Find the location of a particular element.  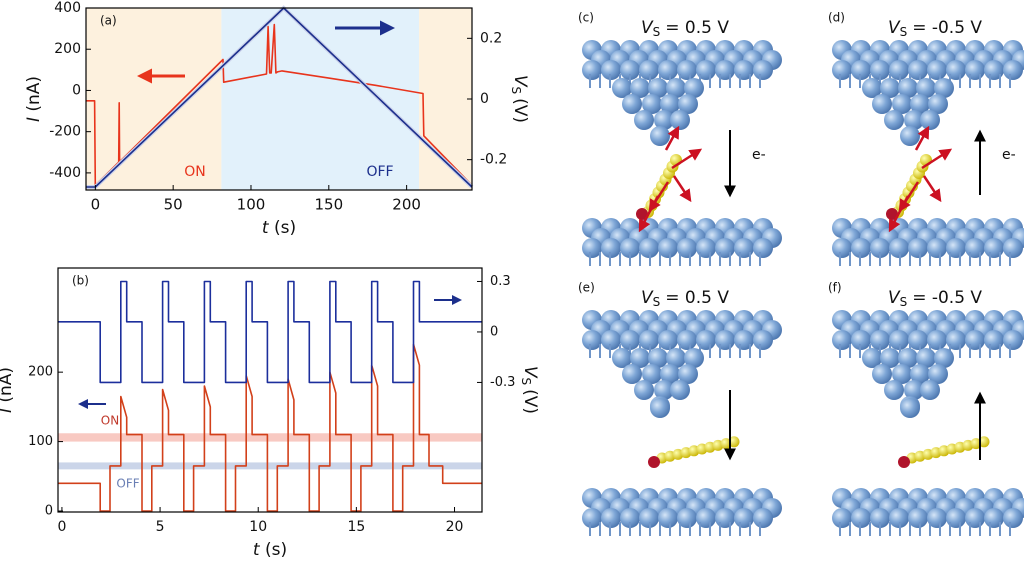

x-label-var: t is located at coordinates (257, 550).